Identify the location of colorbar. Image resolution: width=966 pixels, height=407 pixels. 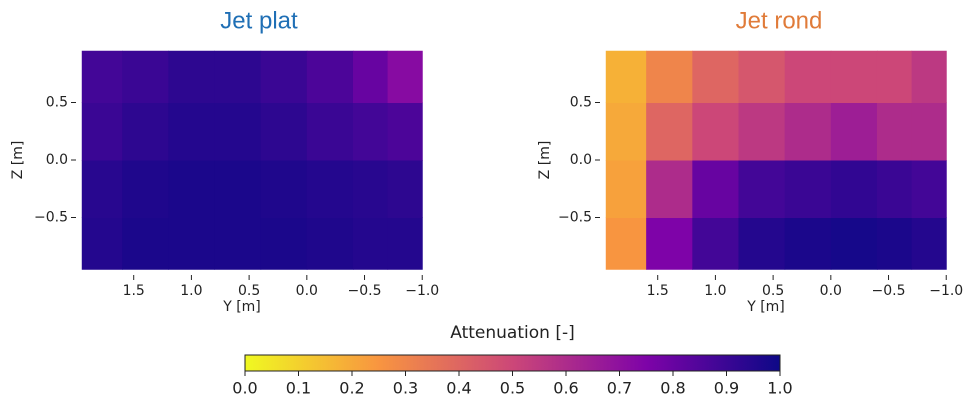
(512, 363).